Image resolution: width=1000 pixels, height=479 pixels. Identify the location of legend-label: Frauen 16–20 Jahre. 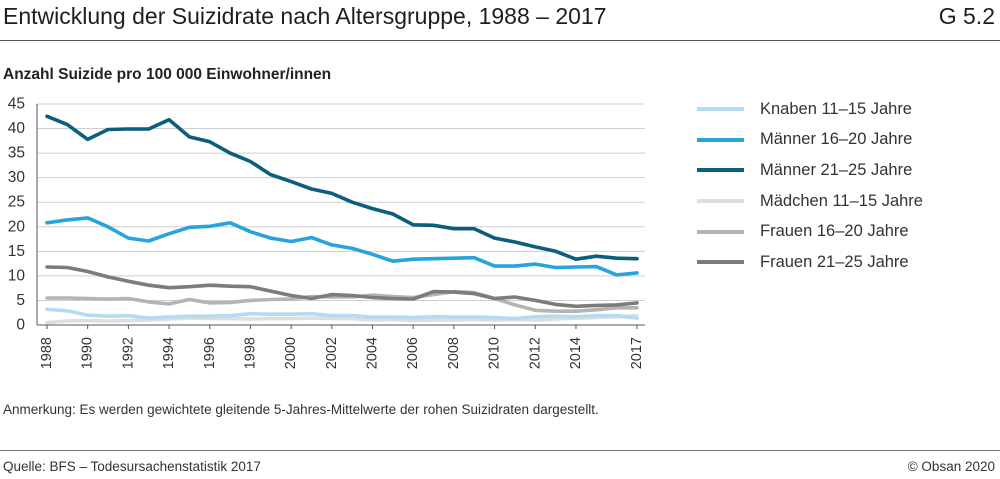
(834, 231).